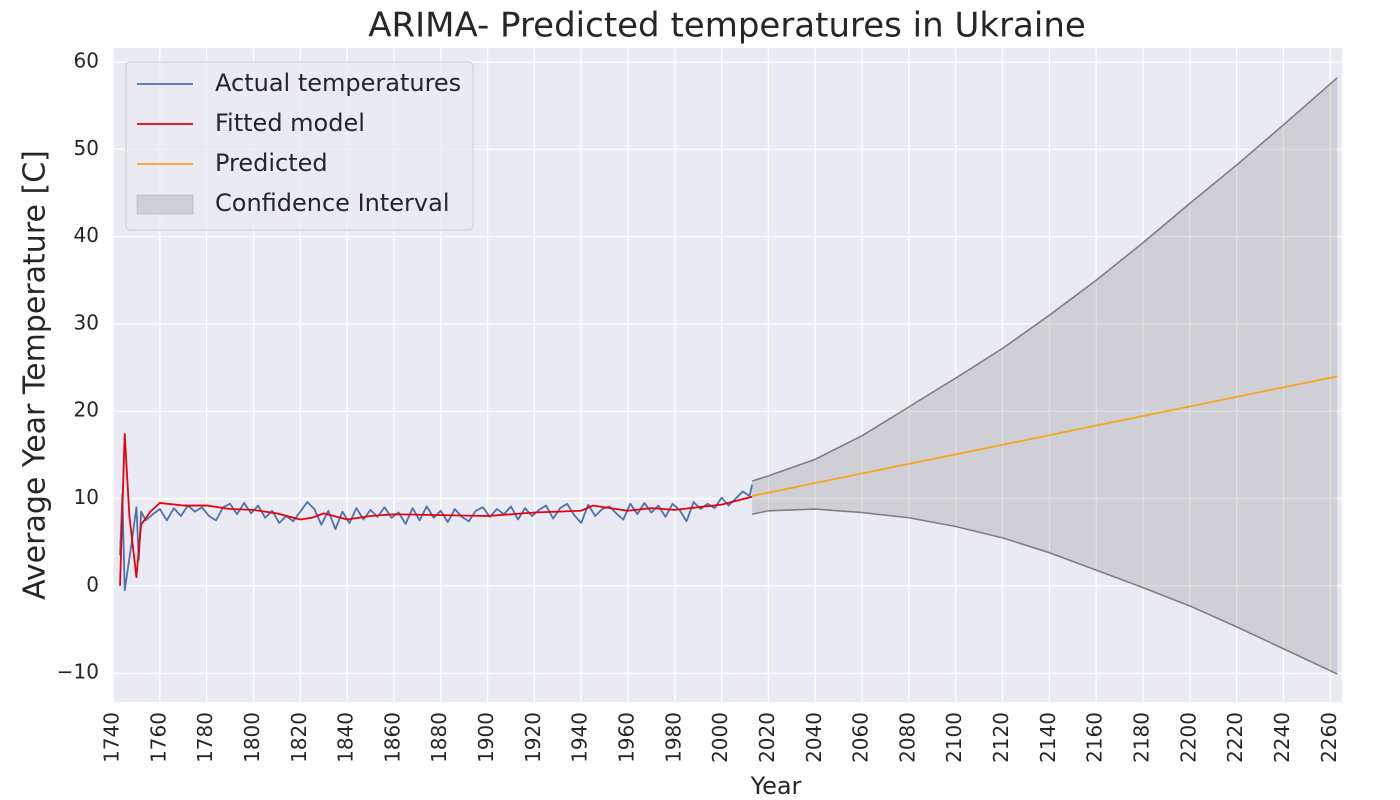 This screenshot has height=800, width=1400. Describe the element at coordinates (720, 737) in the screenshot. I see `x-tick-label: 2000` at that location.